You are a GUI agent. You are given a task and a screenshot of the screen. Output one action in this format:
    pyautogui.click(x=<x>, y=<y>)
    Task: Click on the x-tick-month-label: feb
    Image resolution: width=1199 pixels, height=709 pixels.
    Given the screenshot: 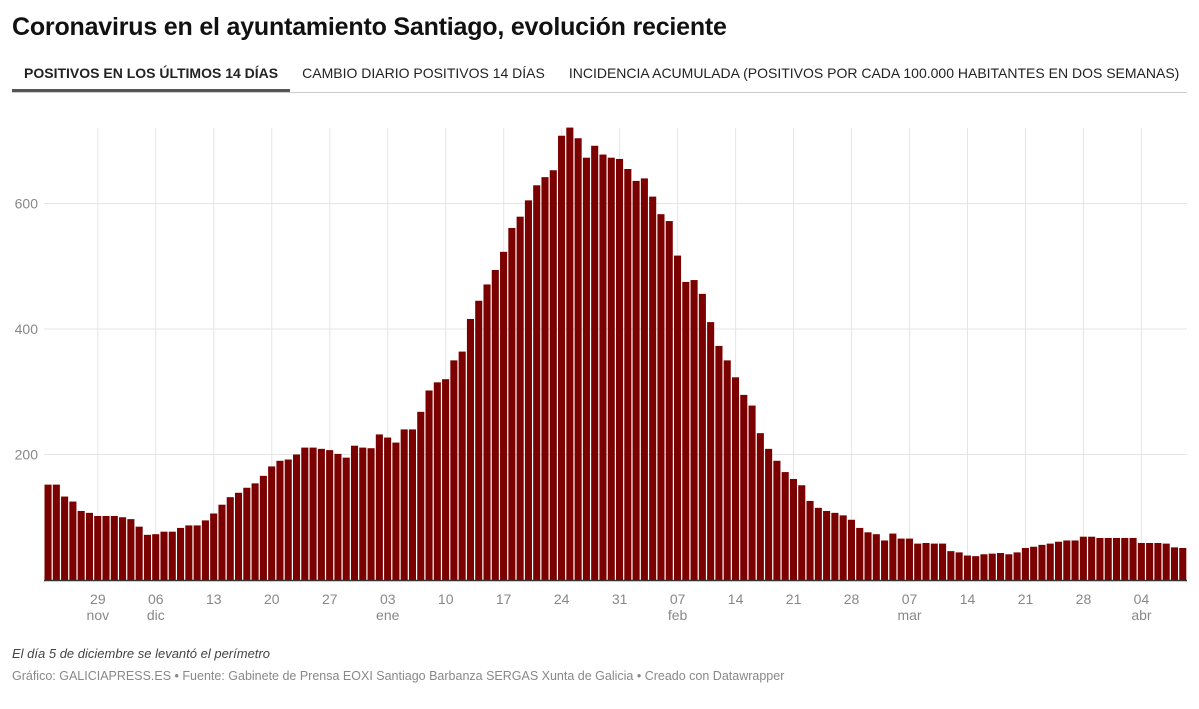 What is the action you would take?
    pyautogui.click(x=678, y=615)
    